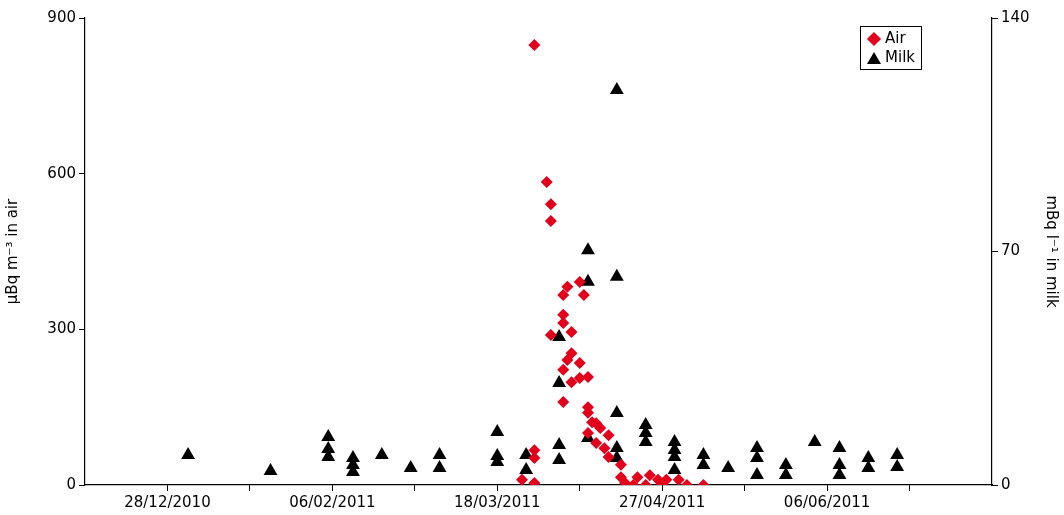 The height and width of the screenshot is (515, 1064). What do you see at coordinates (1015, 16) in the screenshot?
I see `y2-tick-label: 140` at bounding box center [1015, 16].